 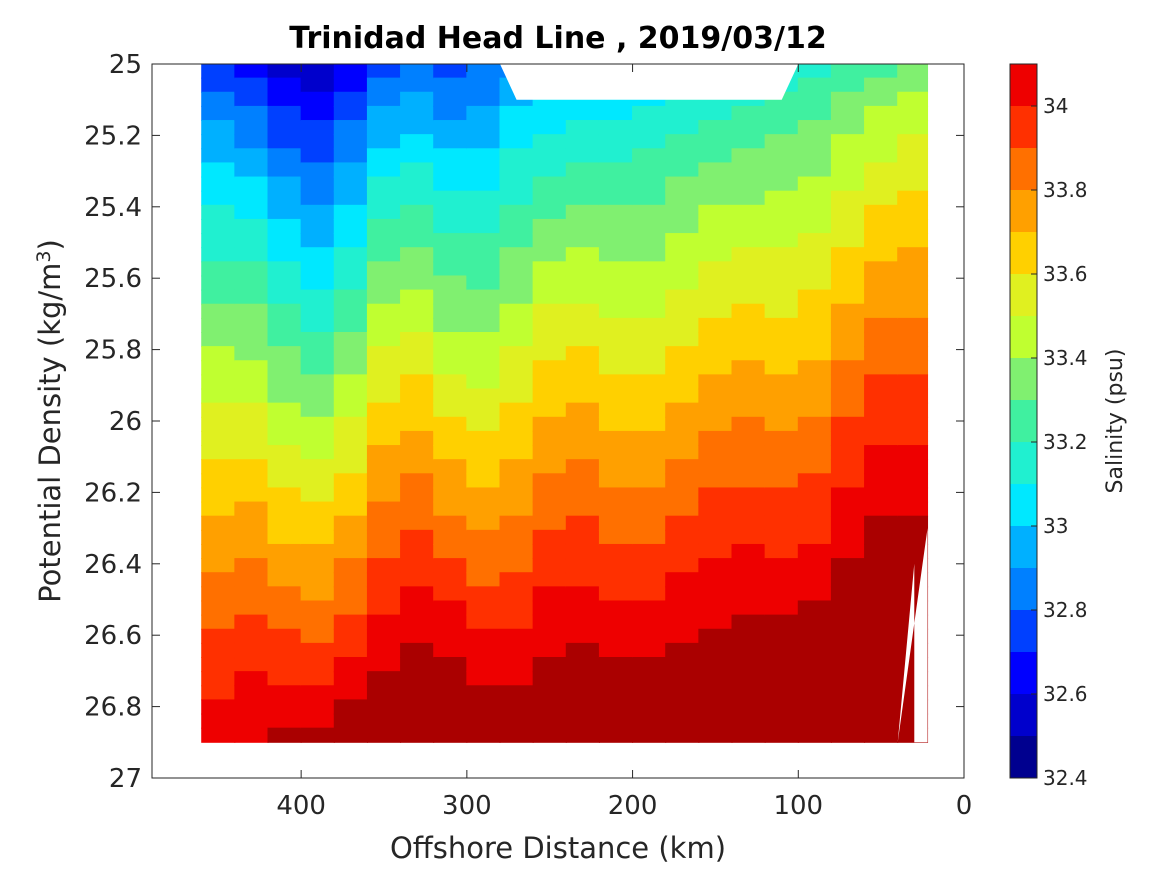 I want to click on colorbar-tick-label: 34, so click(x=1055, y=106).